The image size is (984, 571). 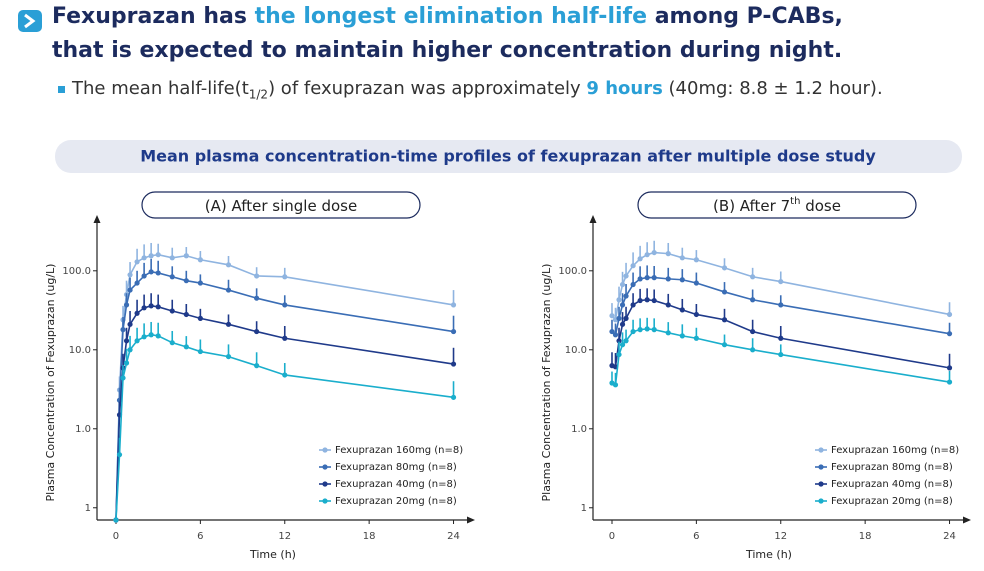 What do you see at coordinates (696, 536) in the screenshot?
I see `x-tick-label: 6` at bounding box center [696, 536].